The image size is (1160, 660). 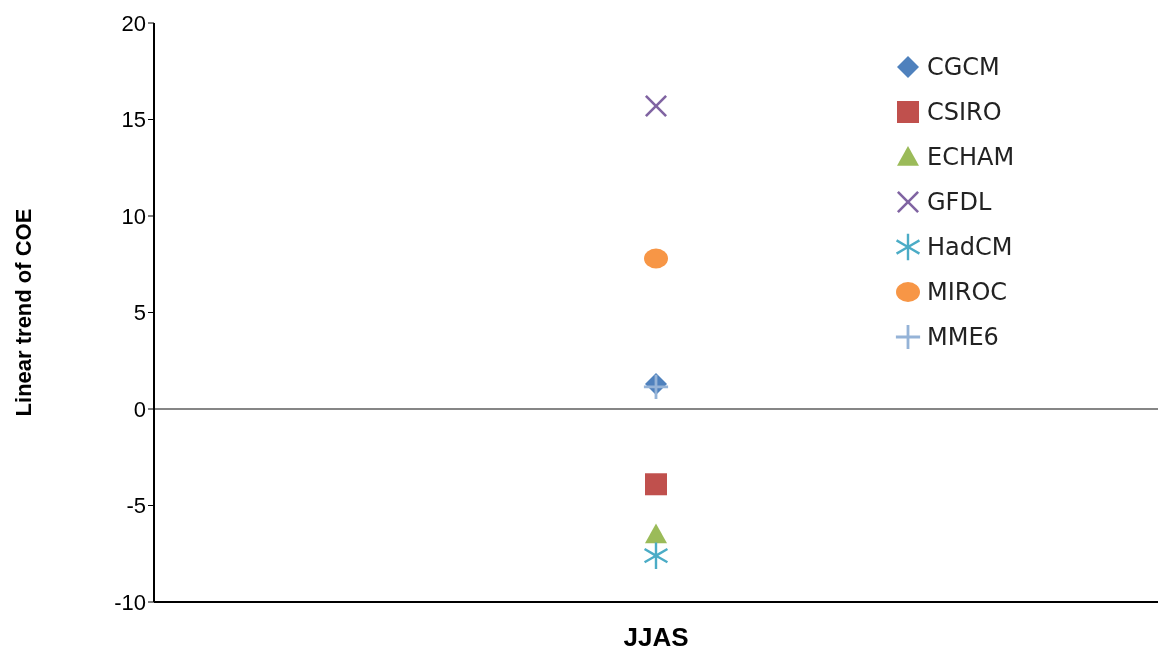 What do you see at coordinates (959, 201) in the screenshot?
I see `legend-label: GFDL` at bounding box center [959, 201].